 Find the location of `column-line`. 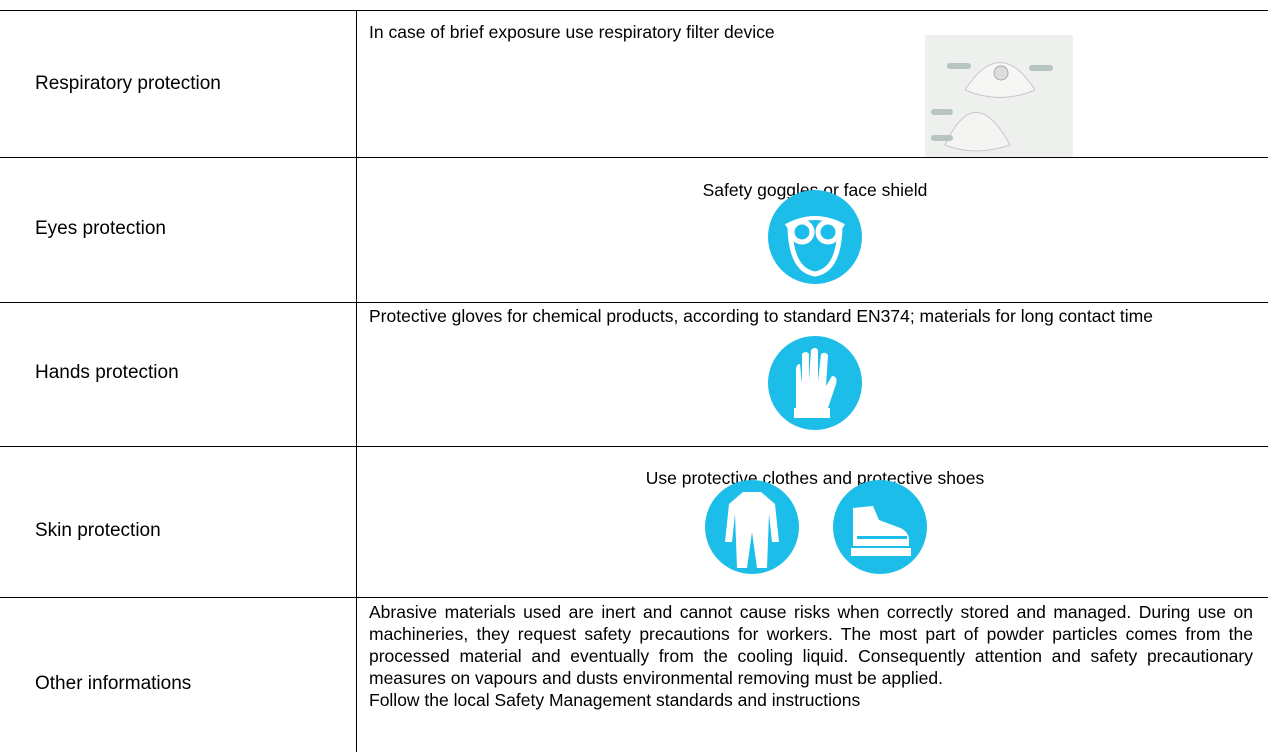

column-line is located at coordinates (356, 381).